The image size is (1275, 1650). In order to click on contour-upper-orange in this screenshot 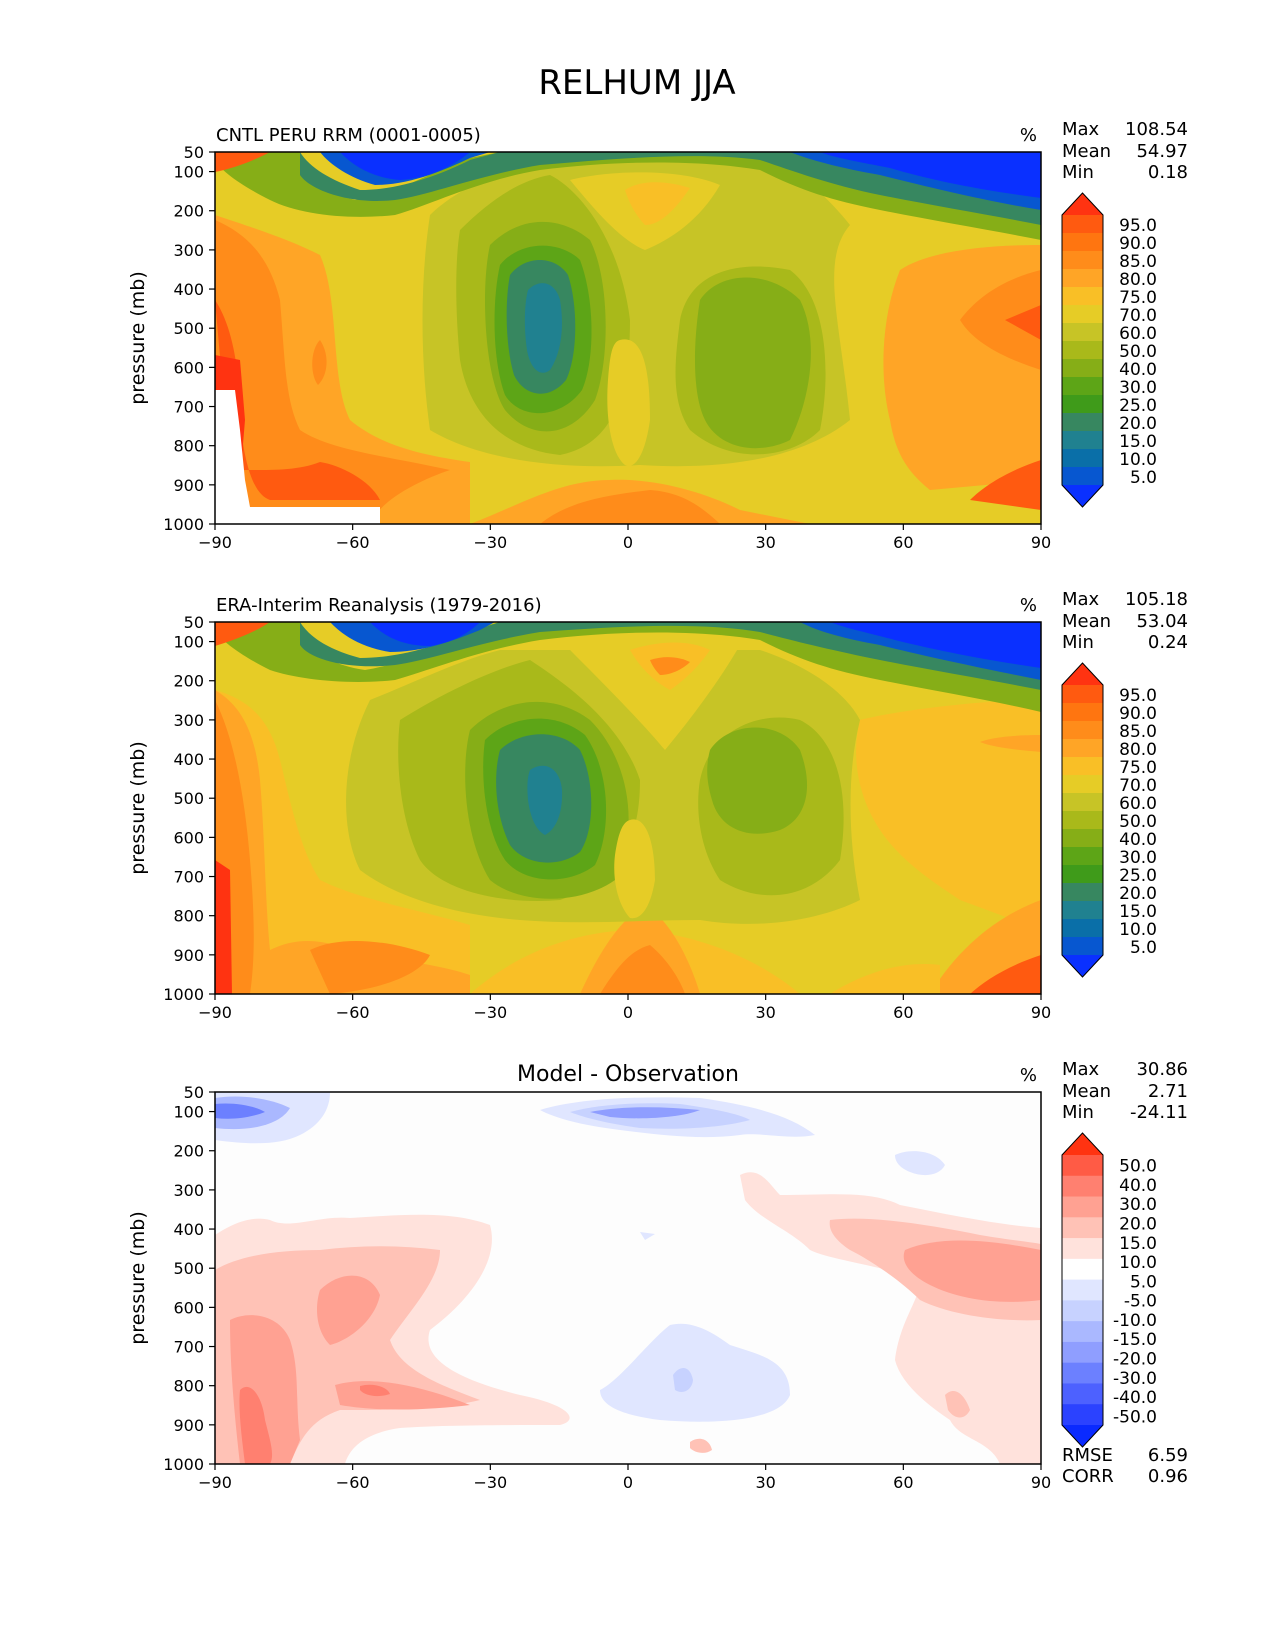, I will do `click(657, 203)`.